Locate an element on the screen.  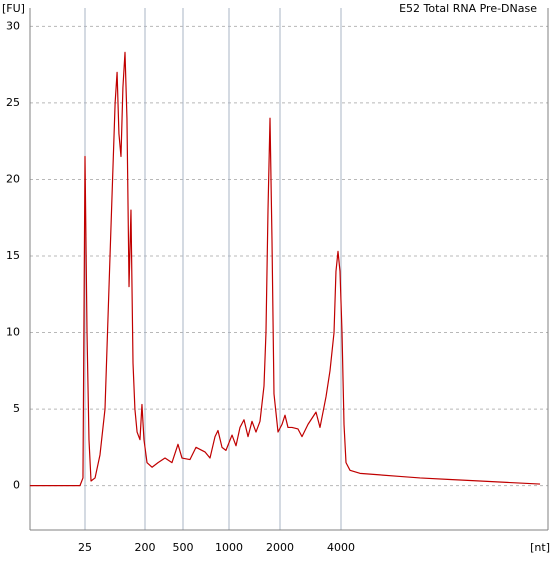
x-tick-label: 500 is located at coordinates (183, 547).